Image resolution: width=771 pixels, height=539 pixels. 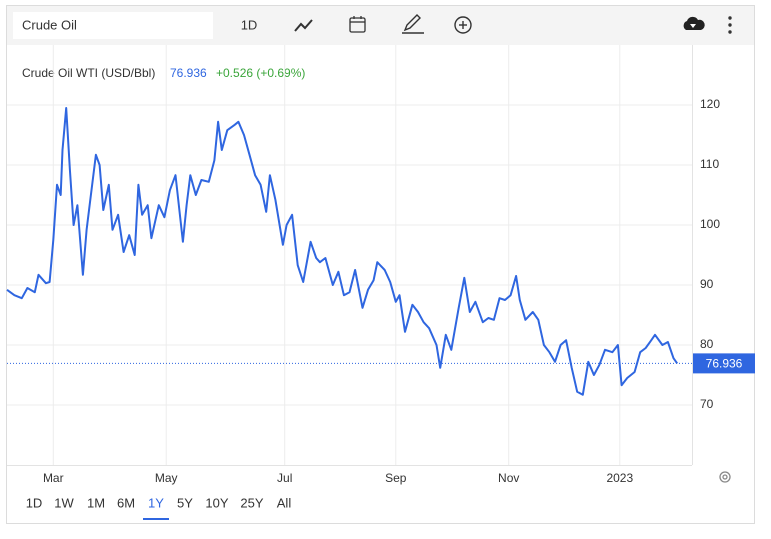 I want to click on settings-icon, so click(x=725, y=477).